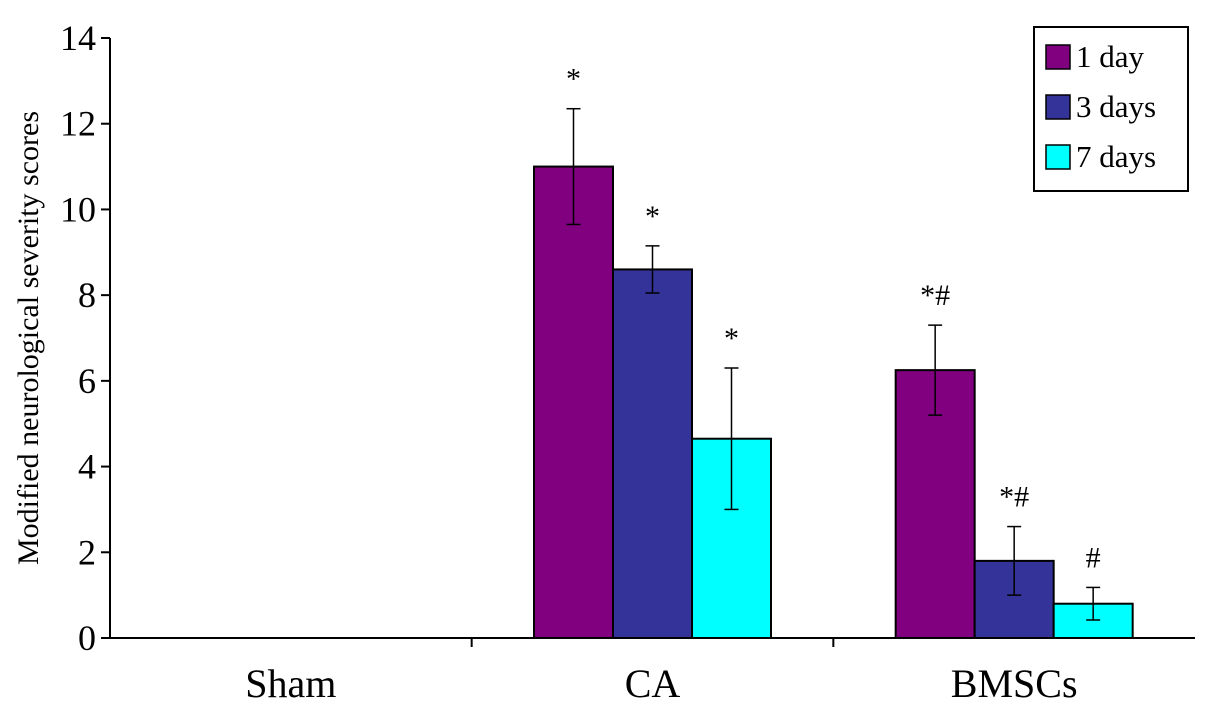 The width and height of the screenshot is (1205, 716). Describe the element at coordinates (87, 295) in the screenshot. I see `y-tick-label: 8` at that location.